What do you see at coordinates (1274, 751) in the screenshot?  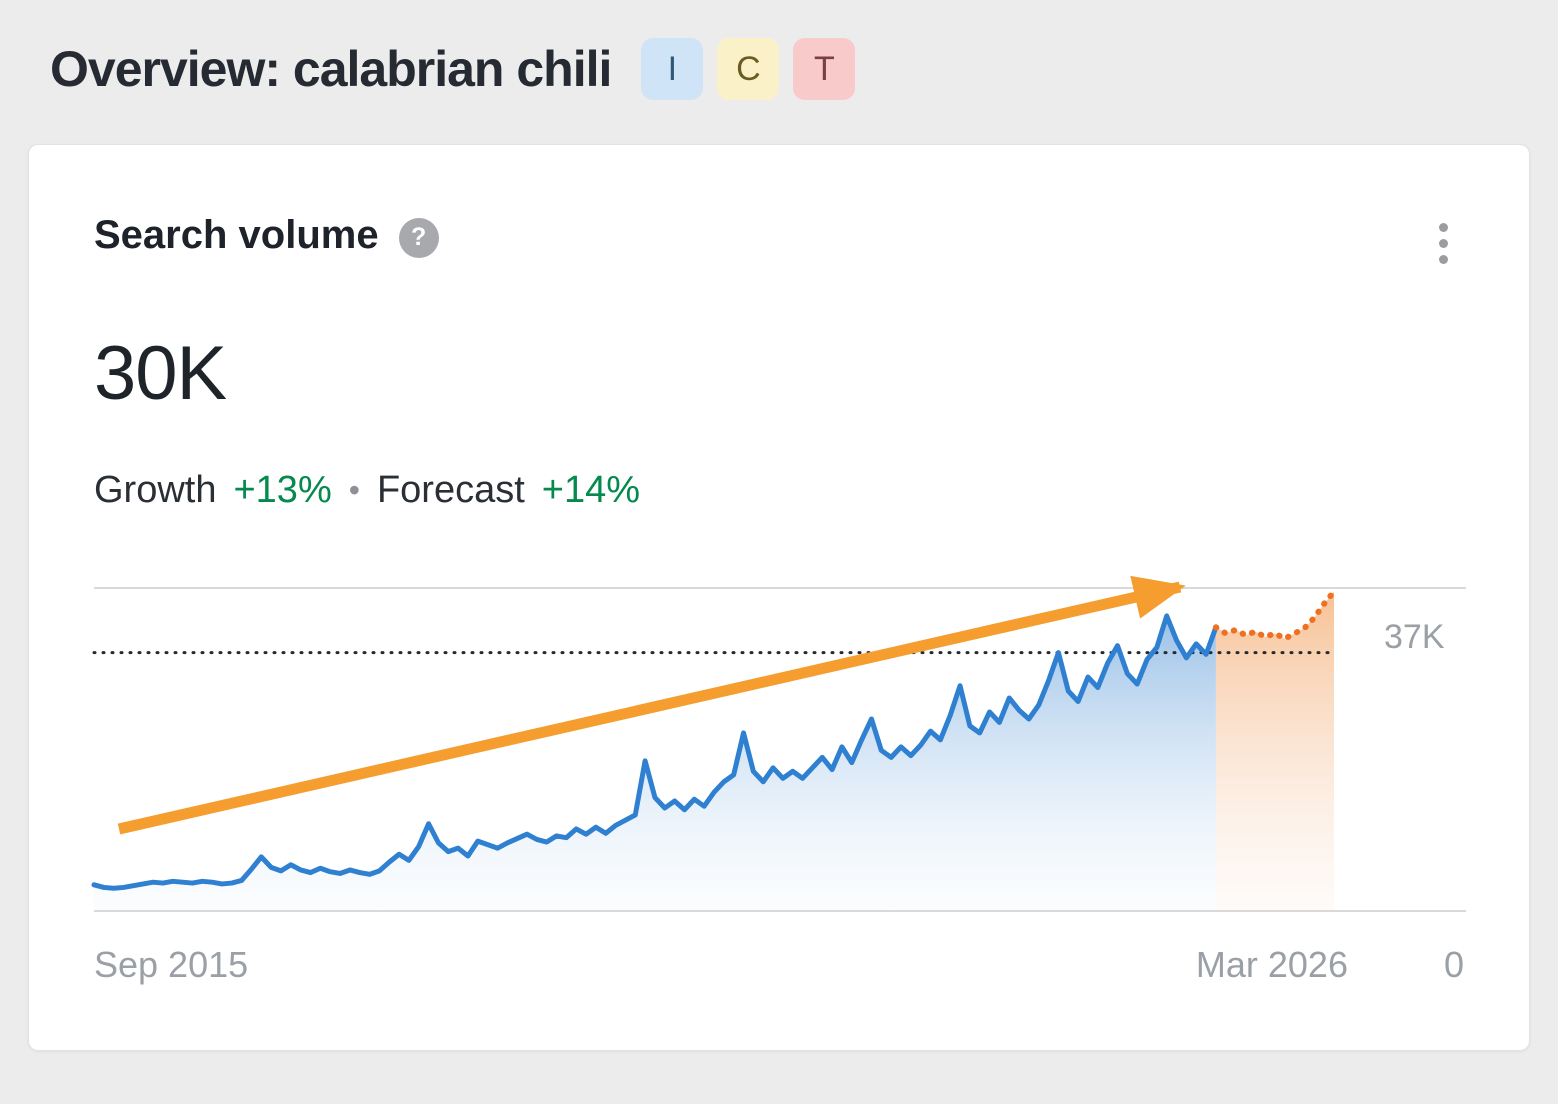 I see `forecast-area-fill` at bounding box center [1274, 751].